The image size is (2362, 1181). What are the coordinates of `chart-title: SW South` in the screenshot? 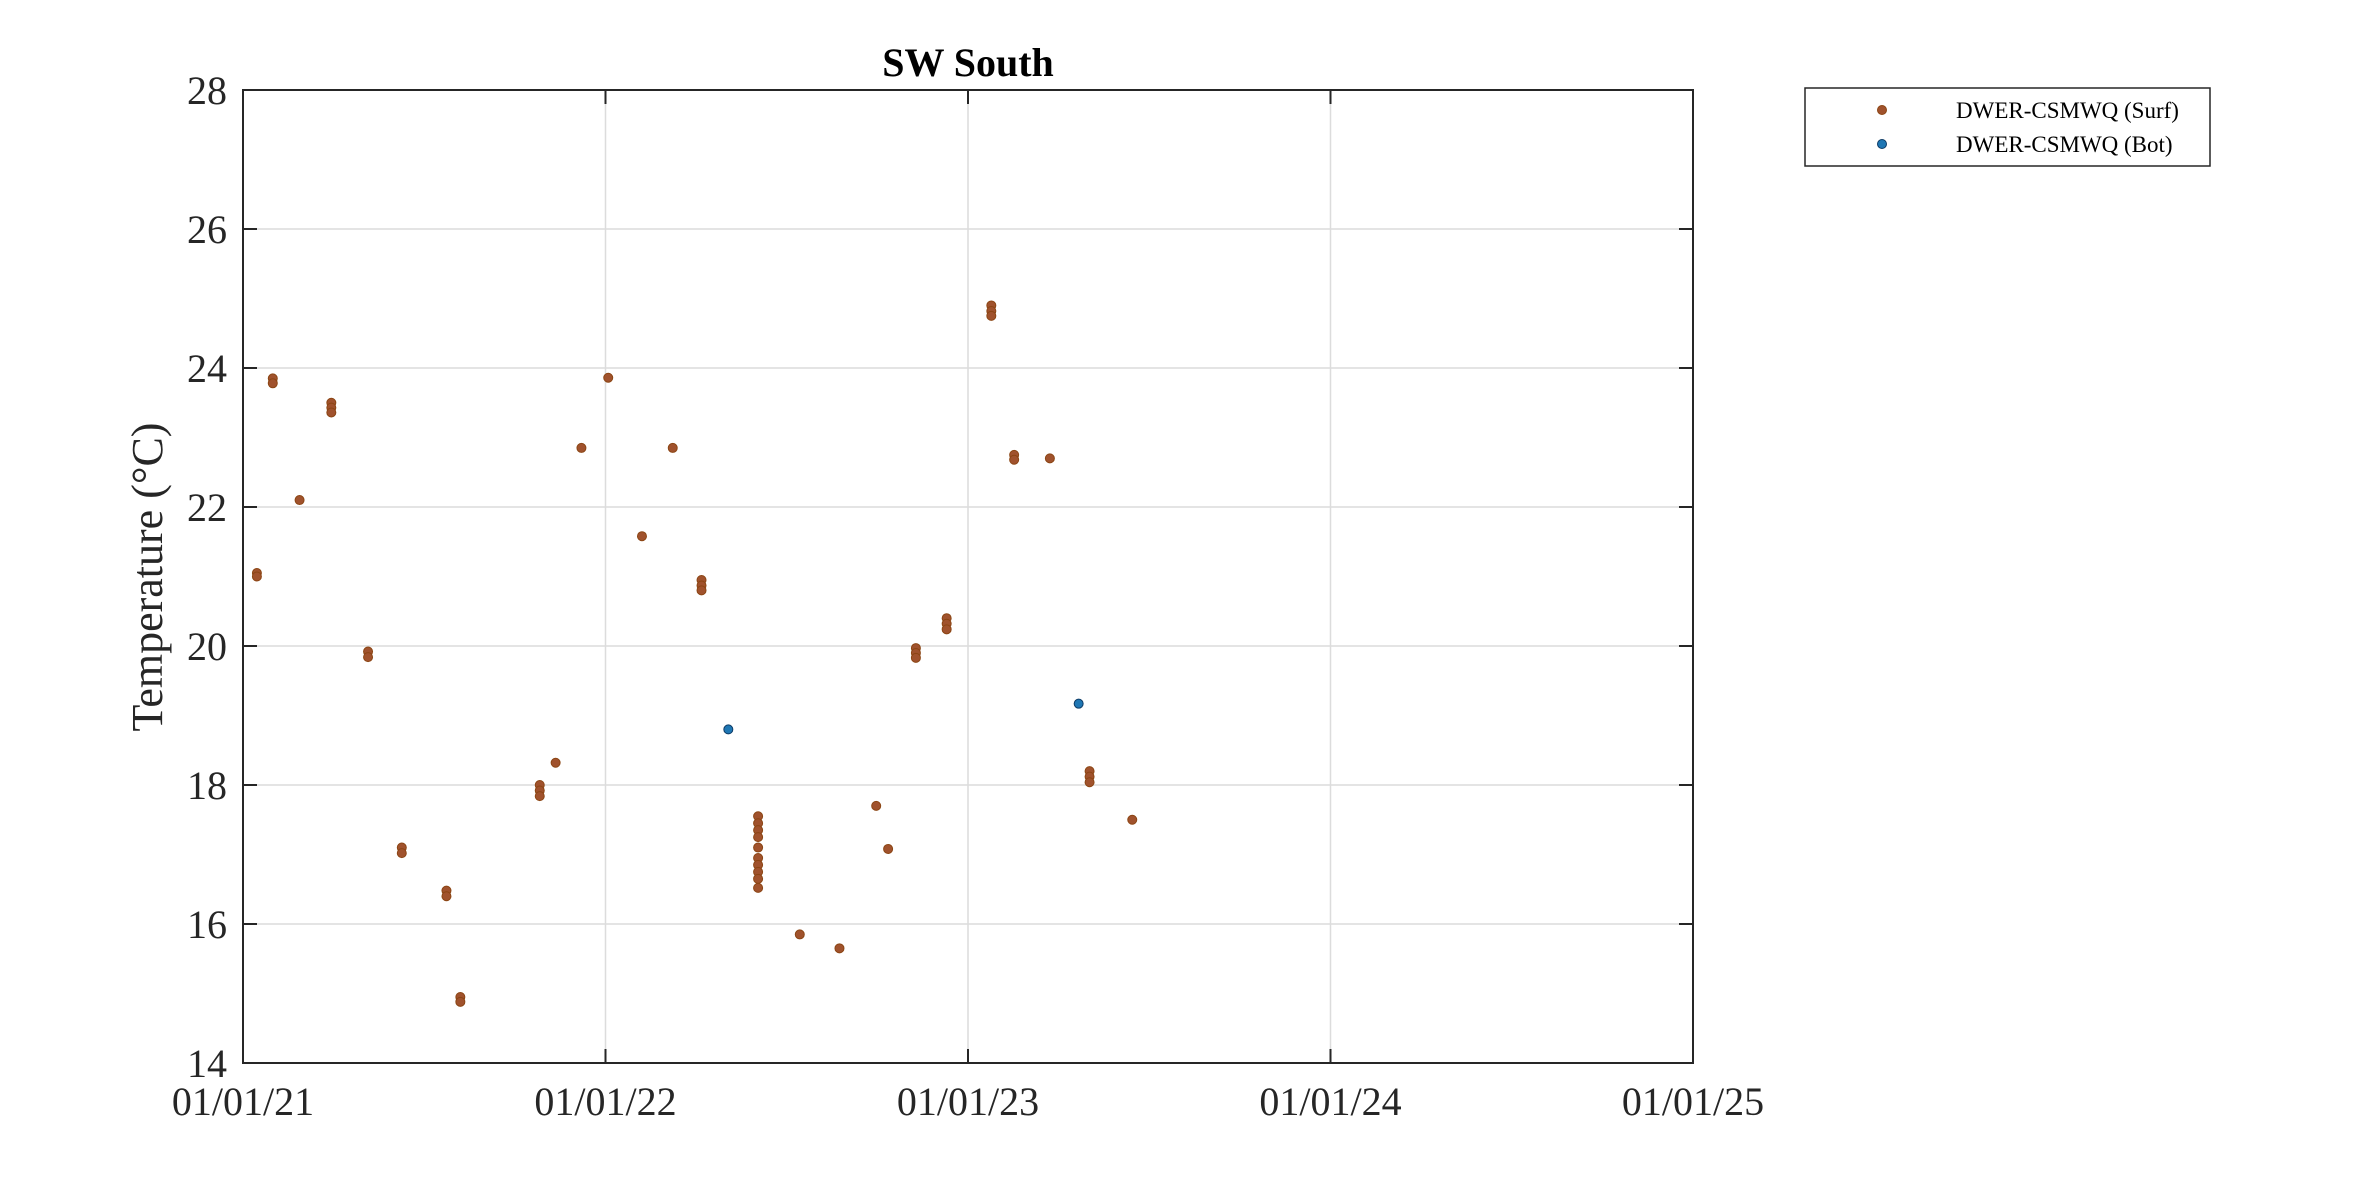 It's located at (968, 62).